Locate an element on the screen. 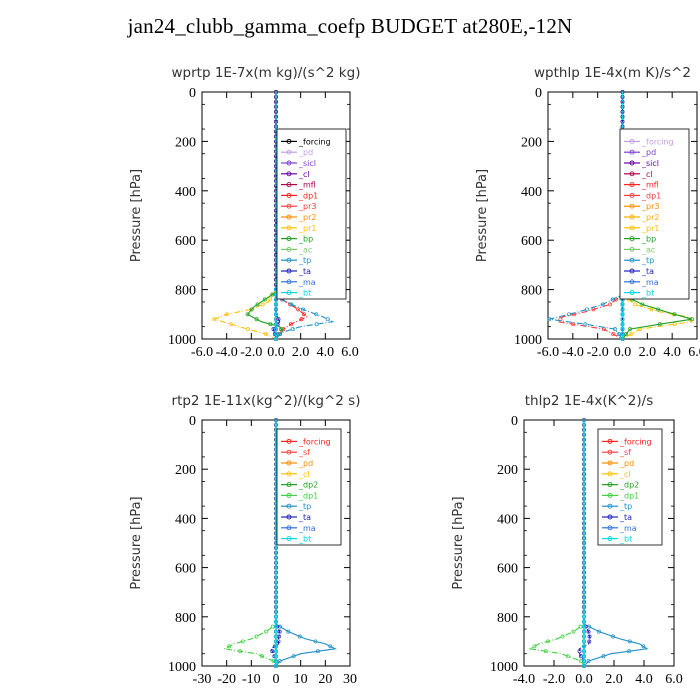 This screenshot has width=700, height=700. x-tick-label: -20 is located at coordinates (226, 679).